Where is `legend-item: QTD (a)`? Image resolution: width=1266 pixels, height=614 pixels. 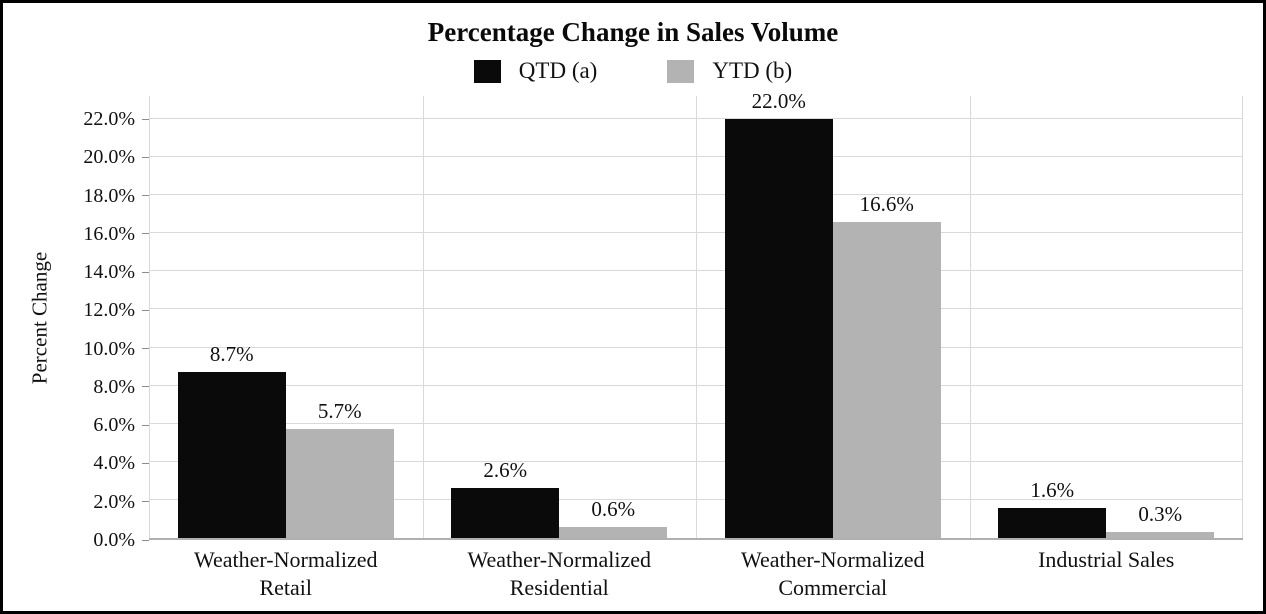 legend-item: QTD (a) is located at coordinates (535, 71).